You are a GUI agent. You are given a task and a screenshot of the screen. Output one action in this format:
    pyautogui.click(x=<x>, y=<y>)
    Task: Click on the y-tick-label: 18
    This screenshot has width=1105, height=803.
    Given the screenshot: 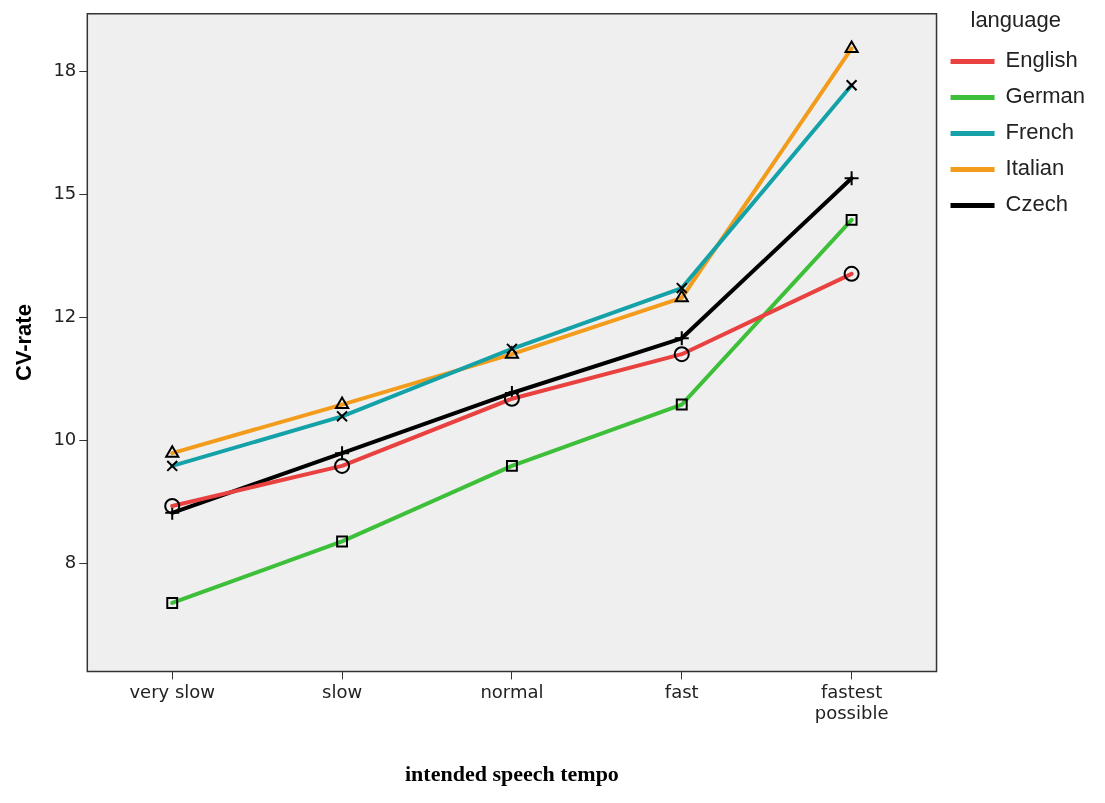 What is the action you would take?
    pyautogui.click(x=65, y=70)
    